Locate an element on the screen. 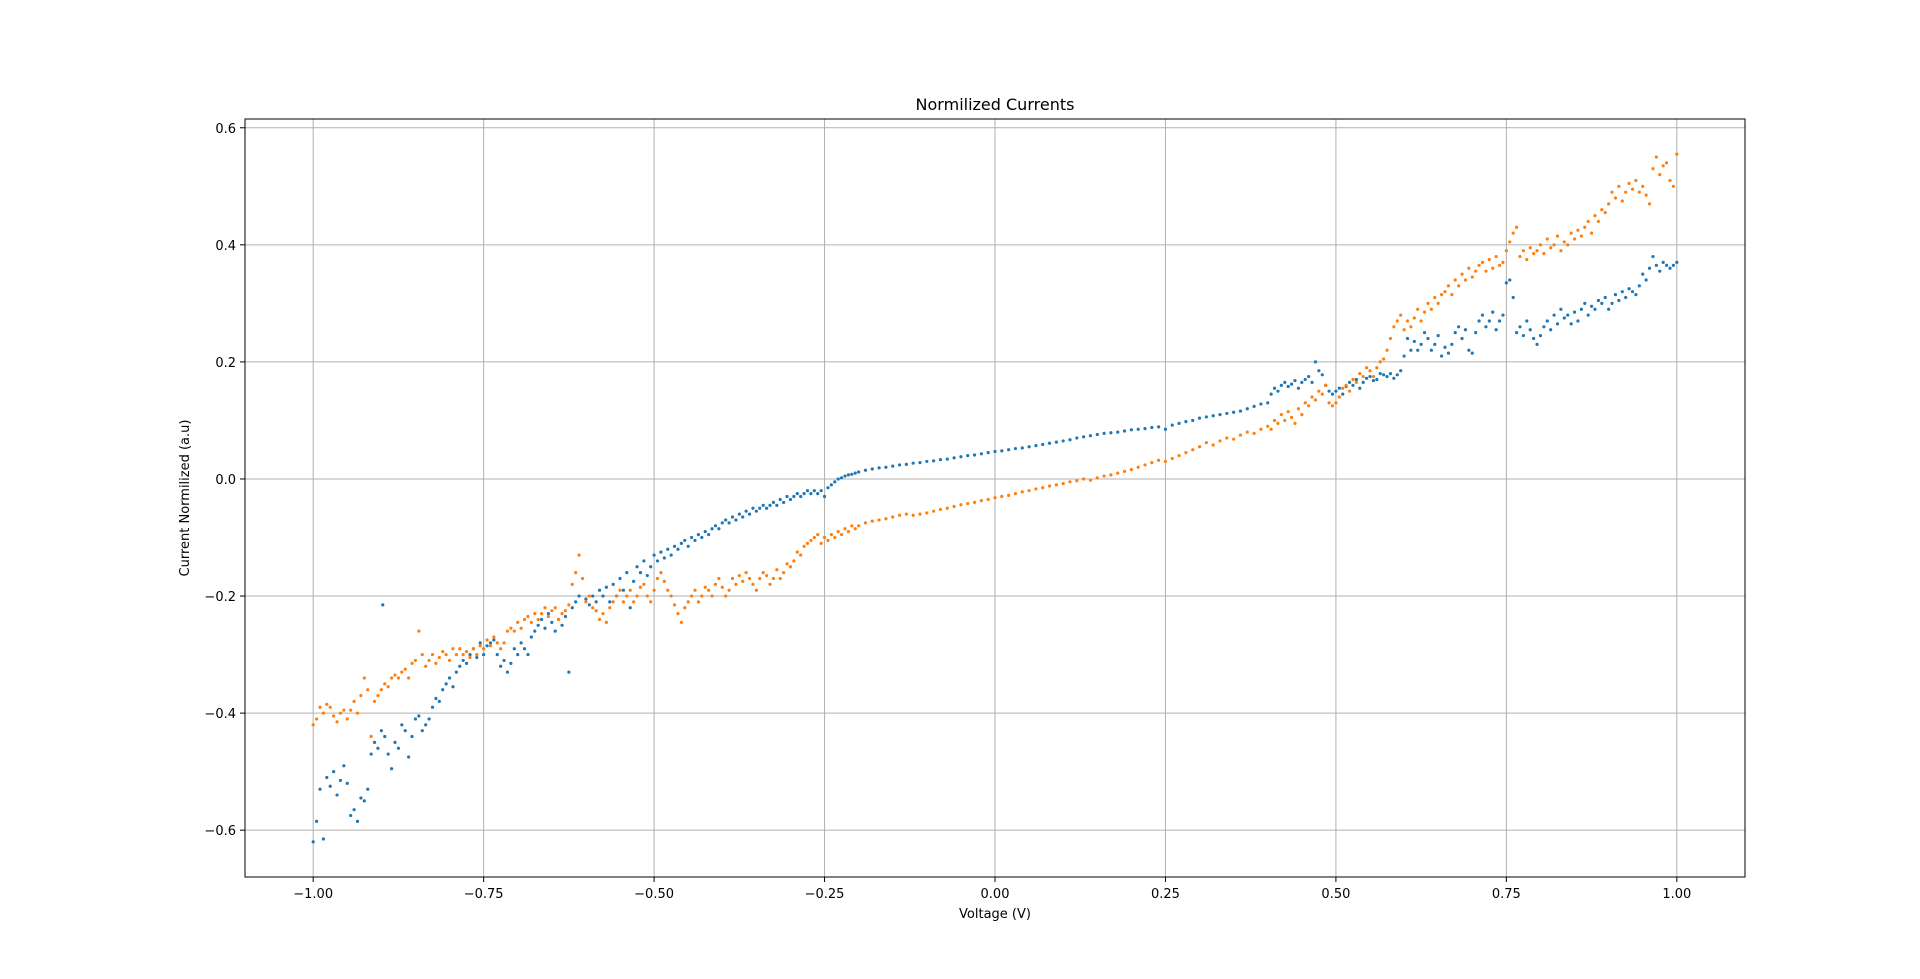  y-tick-label: 0.0 is located at coordinates (225, 480).